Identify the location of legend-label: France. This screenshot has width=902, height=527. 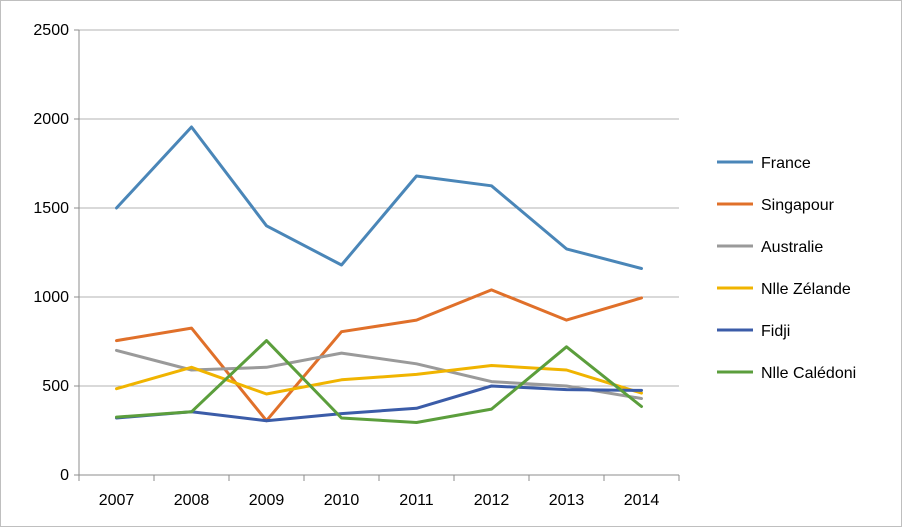
(786, 163).